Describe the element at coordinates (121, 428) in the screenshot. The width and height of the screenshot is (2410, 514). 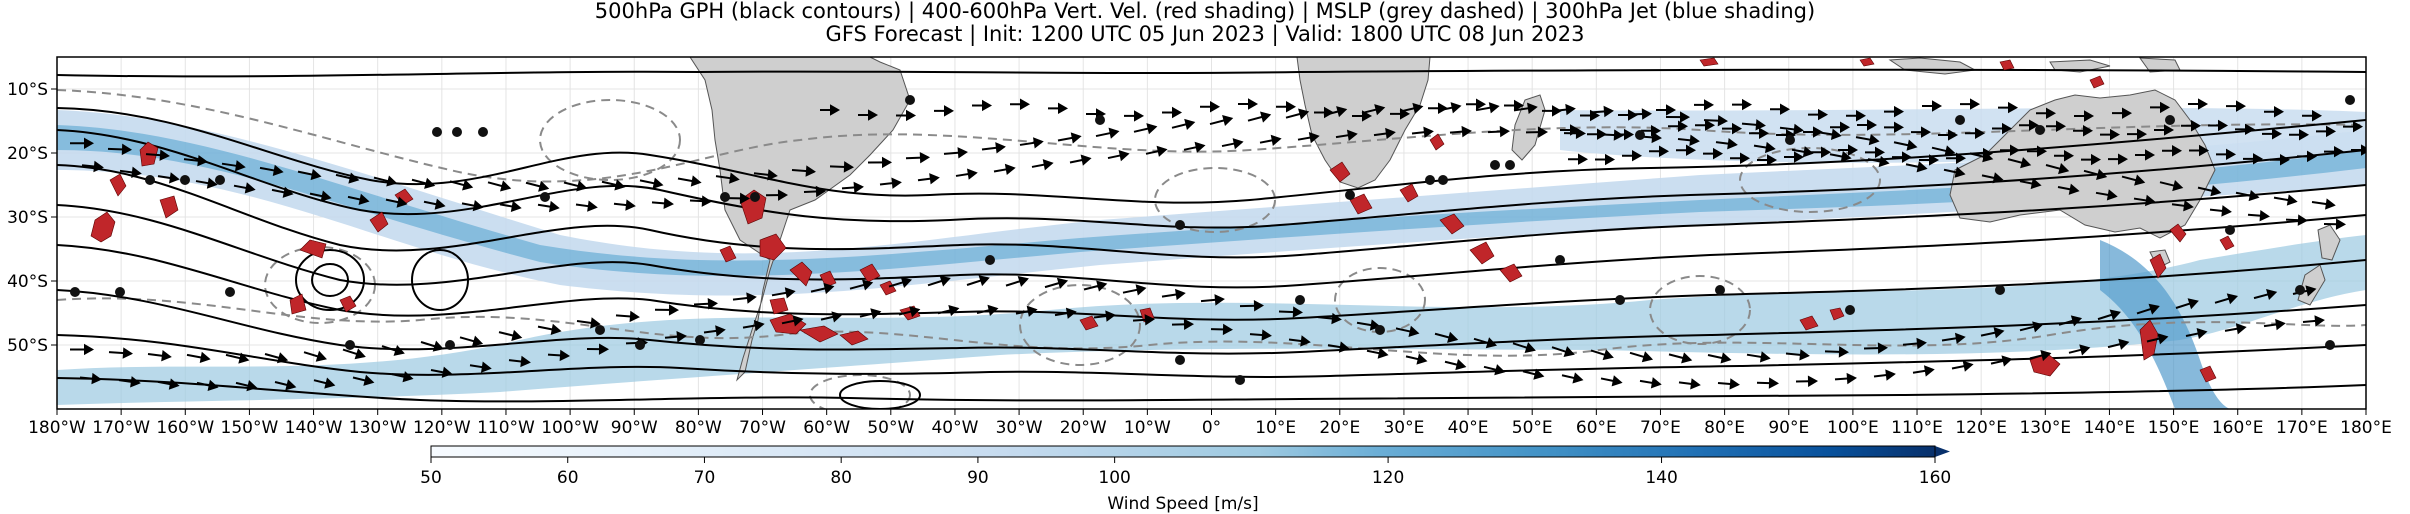
I see `x-tick-label: 170°W` at that location.